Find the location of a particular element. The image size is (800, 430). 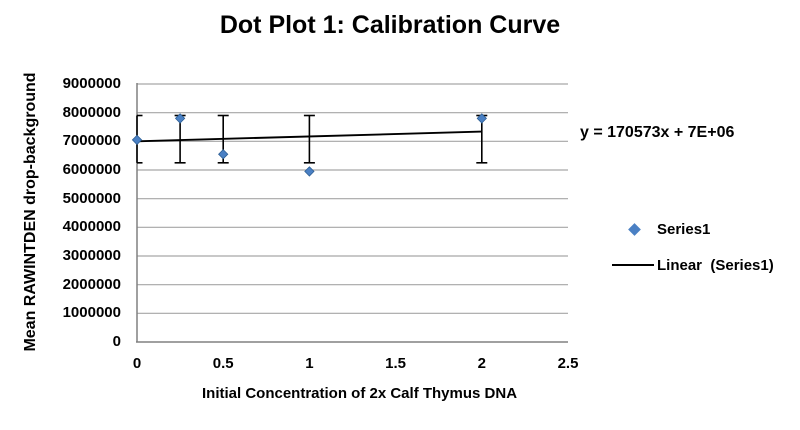

y-tick-label: 3000000 is located at coordinates (91, 255).